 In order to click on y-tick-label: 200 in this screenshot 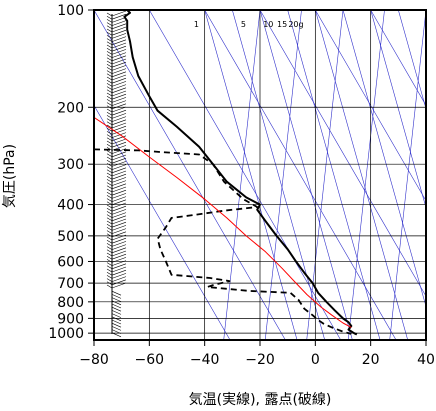, I will do `click(70, 108)`.